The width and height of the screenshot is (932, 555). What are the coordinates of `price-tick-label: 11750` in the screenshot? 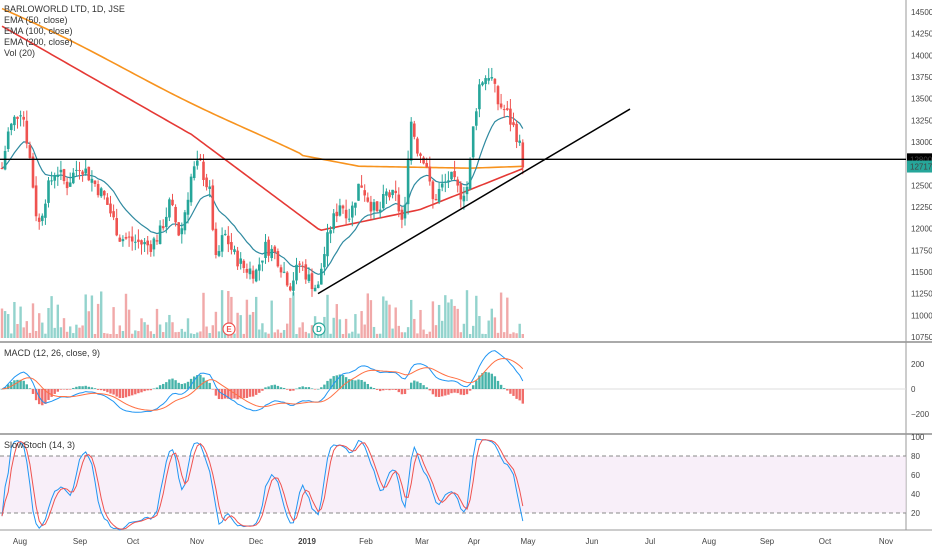 It's located at (921, 250).